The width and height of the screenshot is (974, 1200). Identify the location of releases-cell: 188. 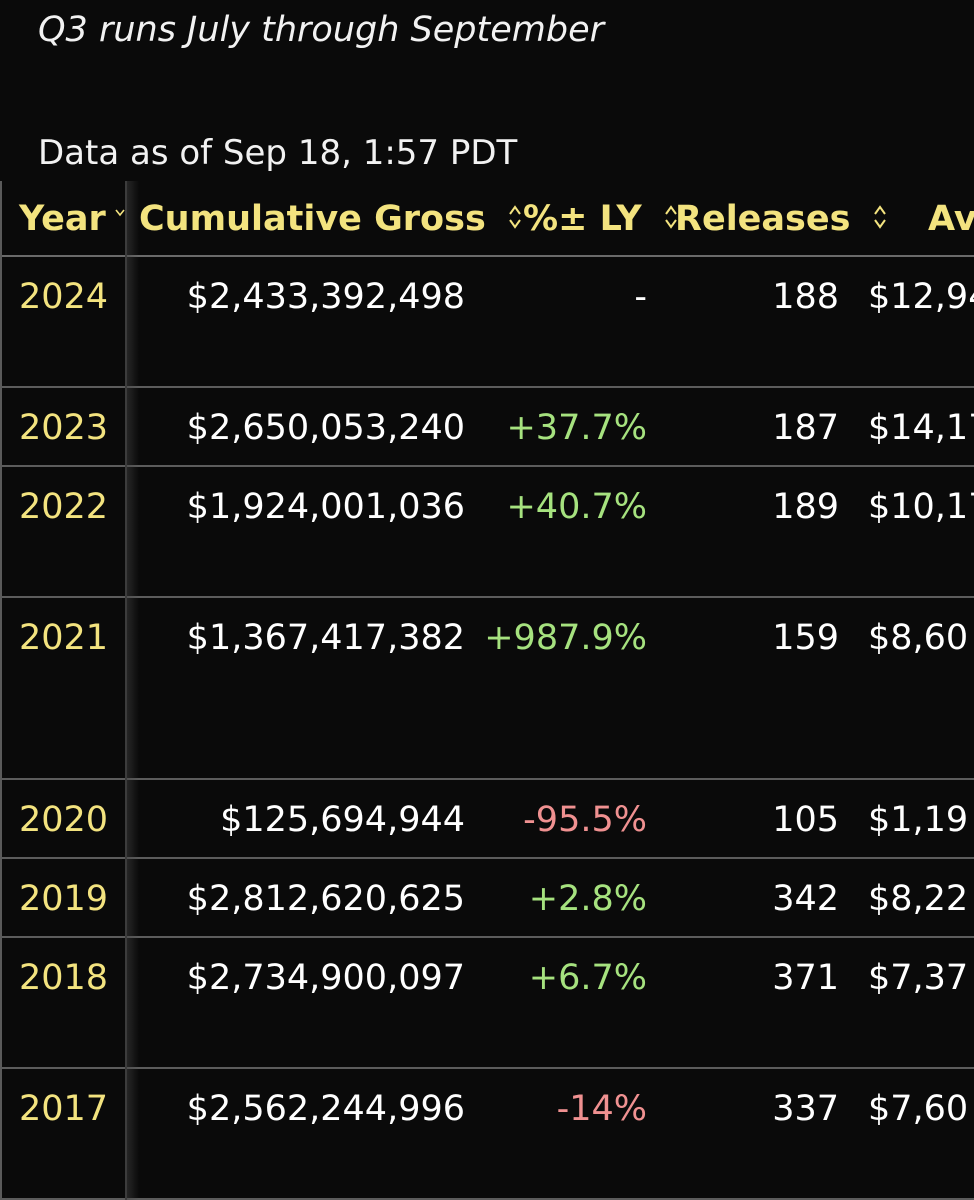
(805, 297).